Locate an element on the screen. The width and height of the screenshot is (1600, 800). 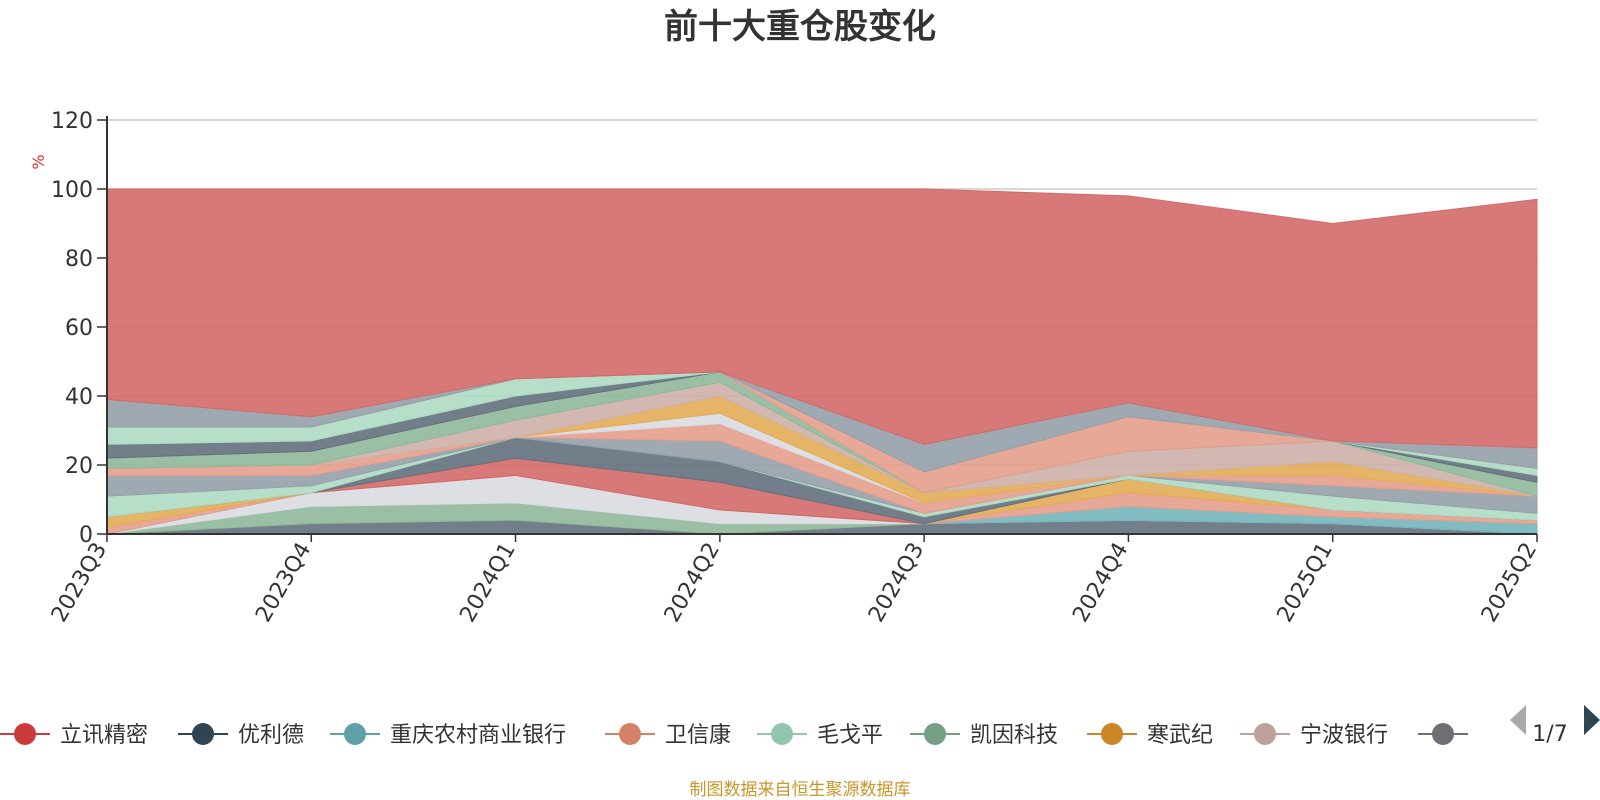
legend-label: 凯因科技 is located at coordinates (1014, 735).